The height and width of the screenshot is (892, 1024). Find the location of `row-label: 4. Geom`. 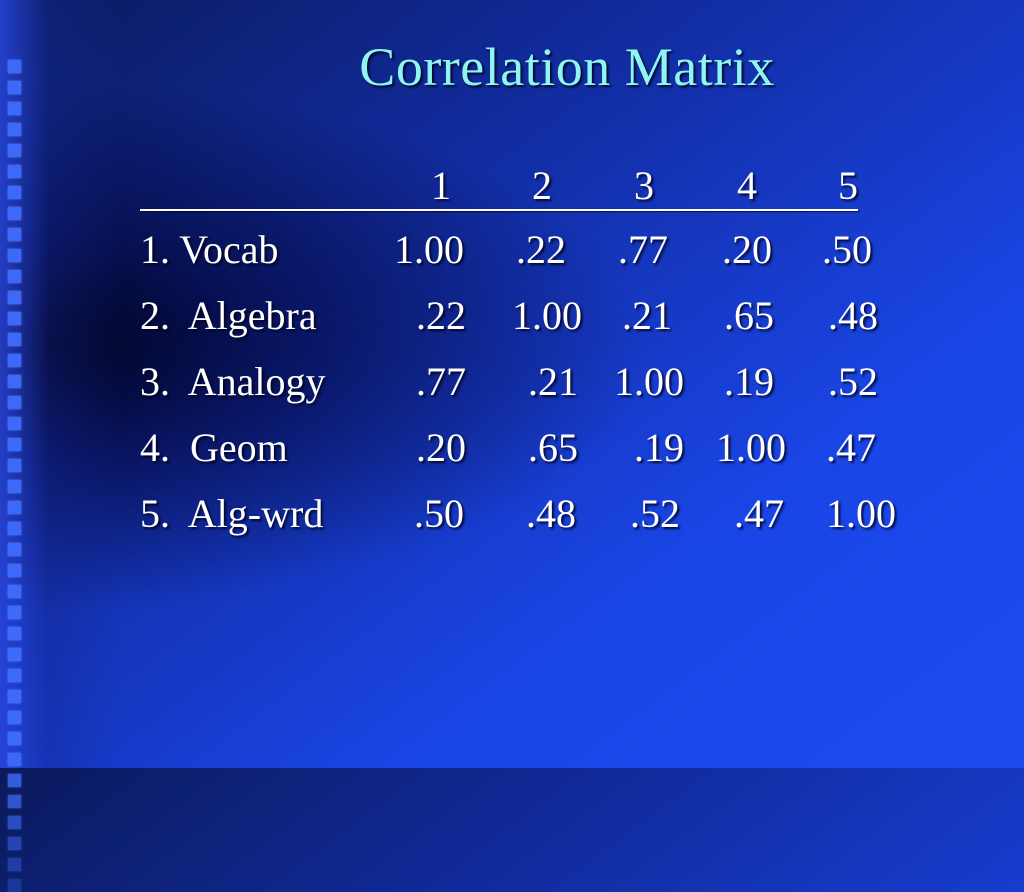

row-label: 4. Geom is located at coordinates (214, 447).